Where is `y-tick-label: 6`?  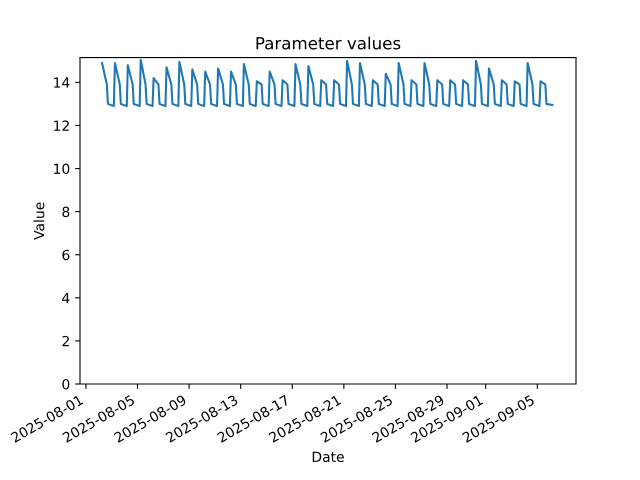 y-tick-label: 6 is located at coordinates (66, 255).